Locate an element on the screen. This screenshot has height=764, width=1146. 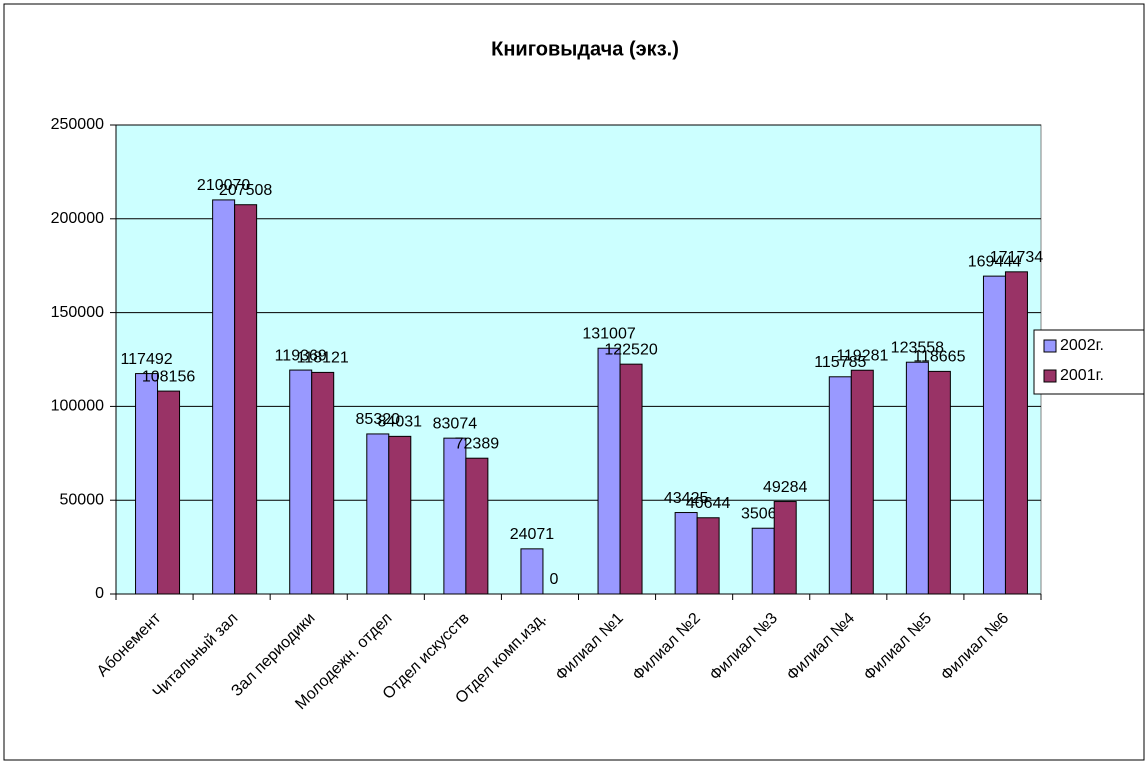
data-label: 83074 is located at coordinates (455, 423).